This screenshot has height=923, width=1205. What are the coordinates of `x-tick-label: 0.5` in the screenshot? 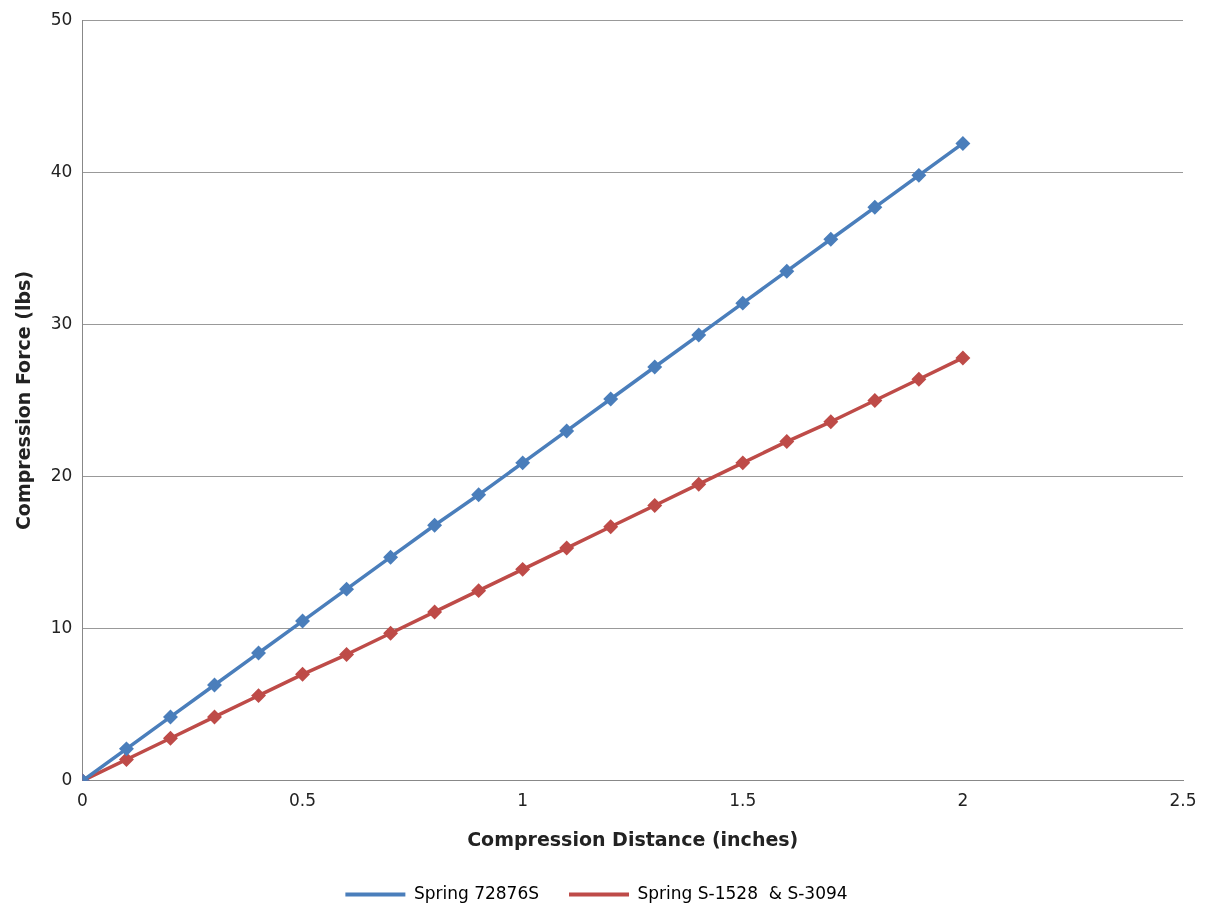 It's located at (303, 800).